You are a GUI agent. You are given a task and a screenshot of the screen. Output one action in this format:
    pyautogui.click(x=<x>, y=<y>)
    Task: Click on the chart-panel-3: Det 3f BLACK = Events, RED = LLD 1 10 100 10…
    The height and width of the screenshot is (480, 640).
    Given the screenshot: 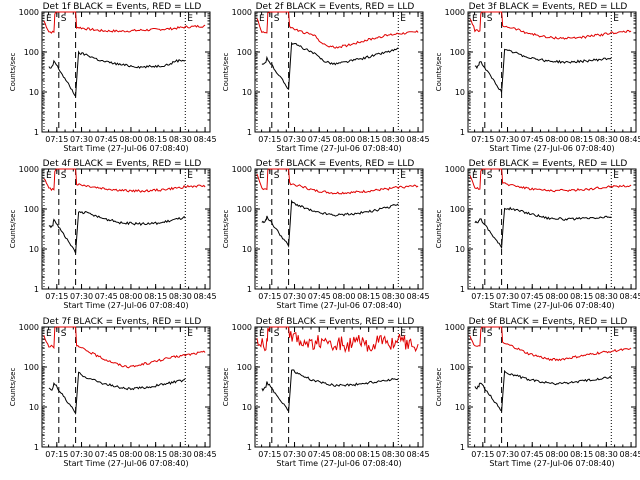 What is the action you would take?
    pyautogui.click(x=537, y=77)
    